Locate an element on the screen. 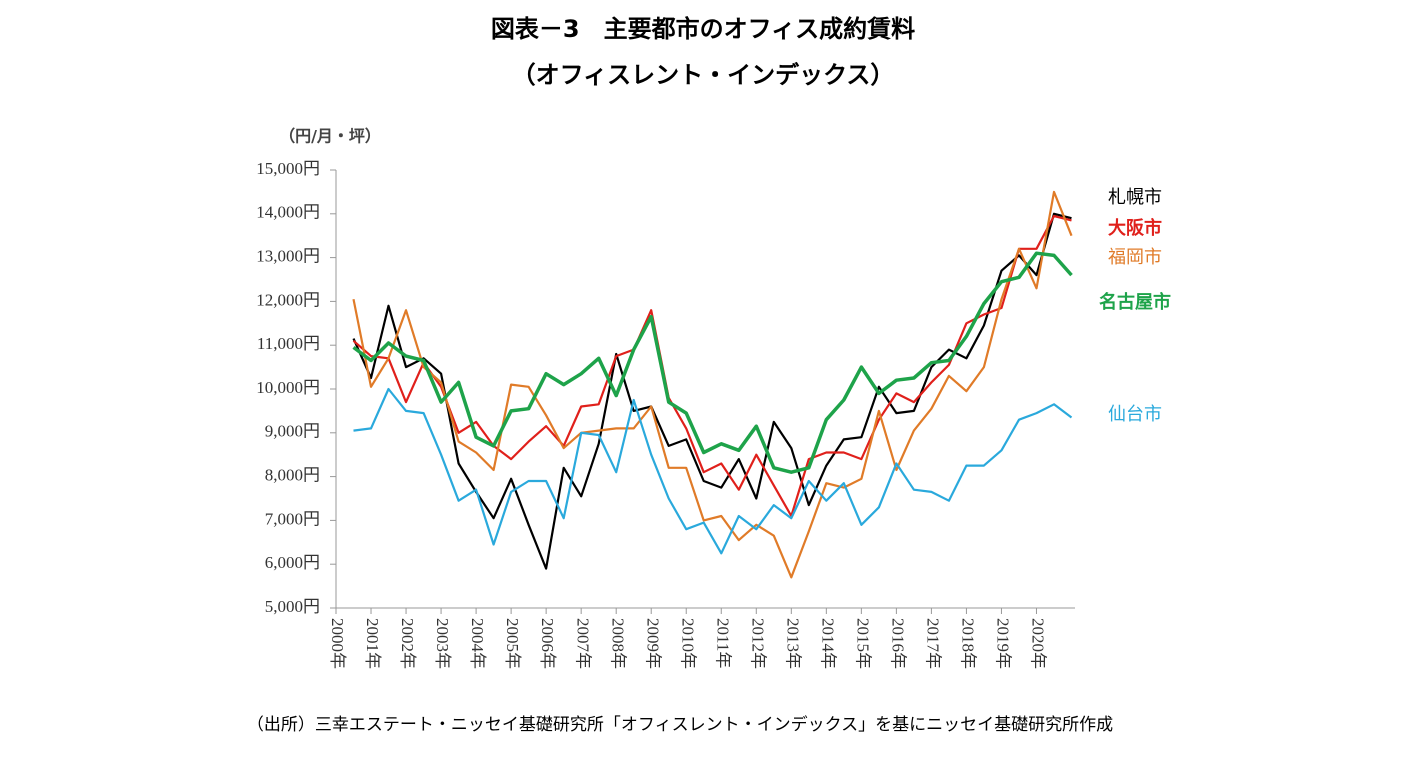 The width and height of the screenshot is (1407, 776). y-tick-label: 9,000円 is located at coordinates (292, 431).